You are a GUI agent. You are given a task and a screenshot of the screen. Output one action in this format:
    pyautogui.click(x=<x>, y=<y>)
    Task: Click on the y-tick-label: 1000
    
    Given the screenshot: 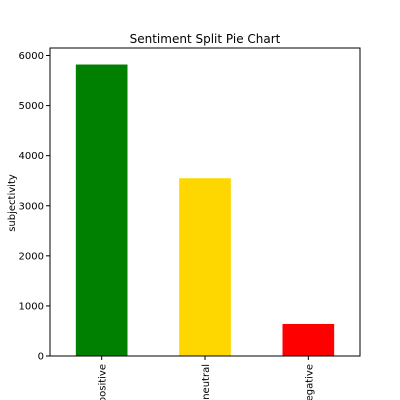 What is the action you would take?
    pyautogui.click(x=31, y=306)
    